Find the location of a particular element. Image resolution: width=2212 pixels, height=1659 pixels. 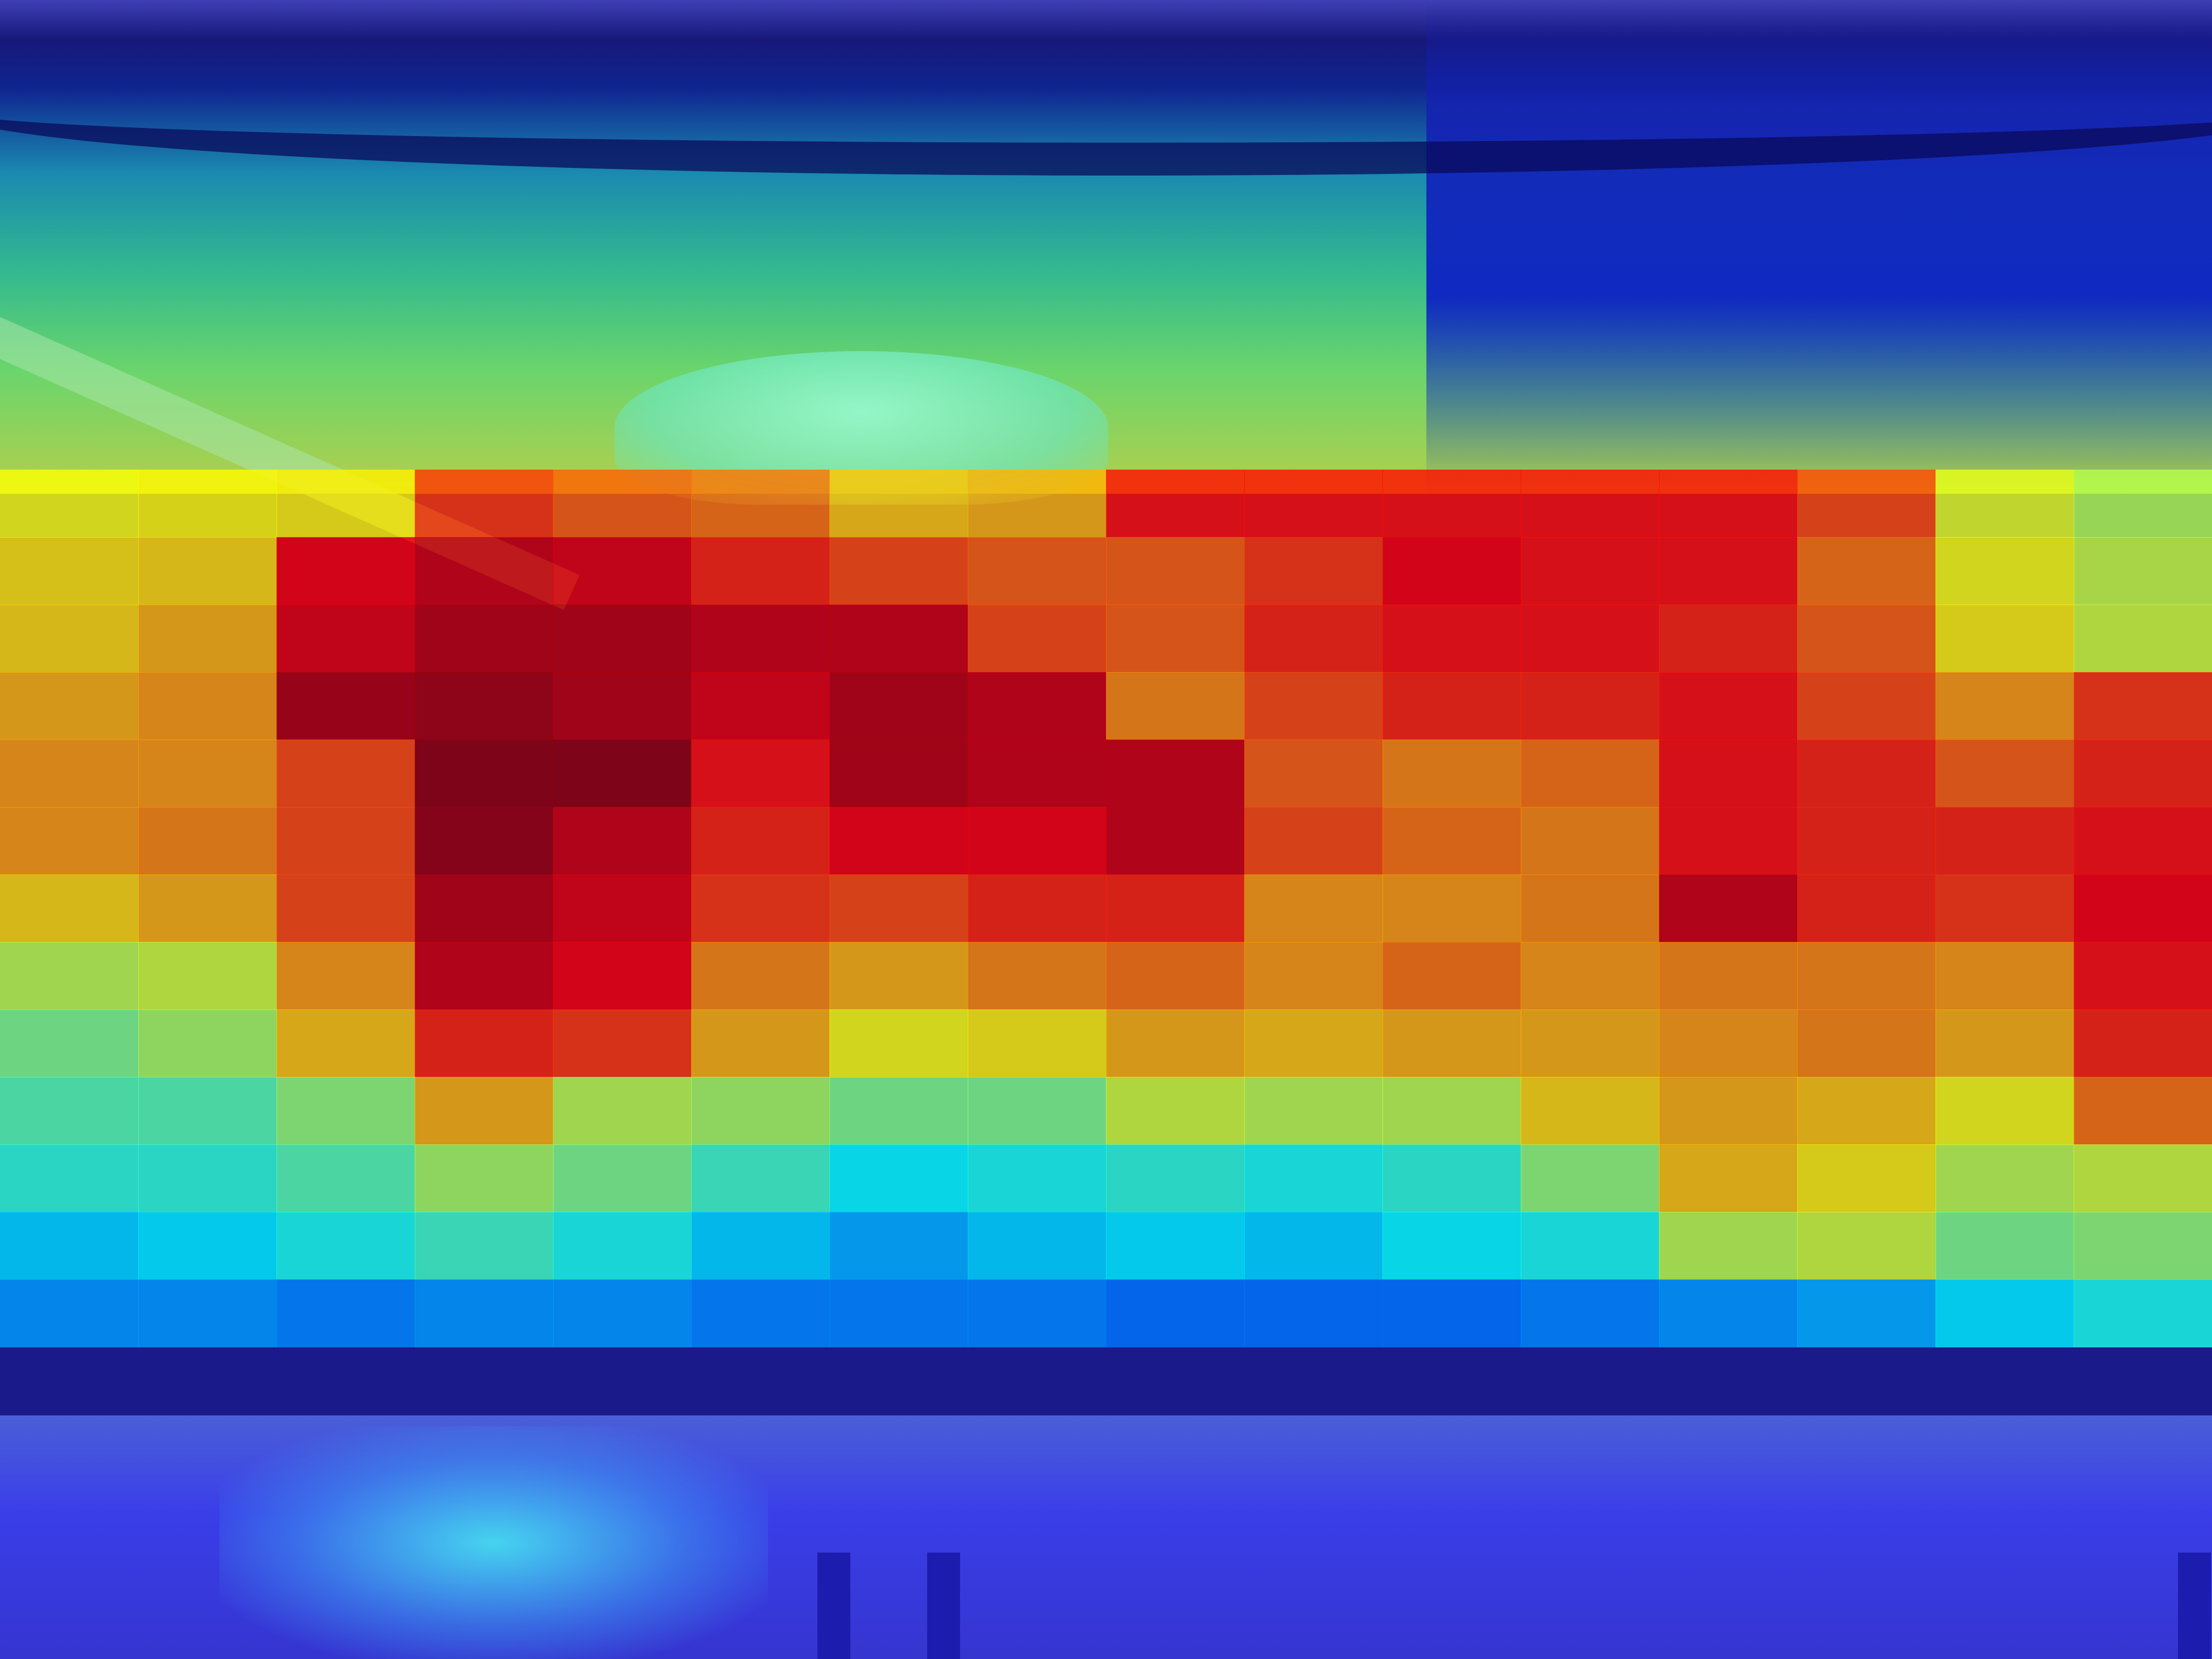

table-leg is located at coordinates (833, 1606).